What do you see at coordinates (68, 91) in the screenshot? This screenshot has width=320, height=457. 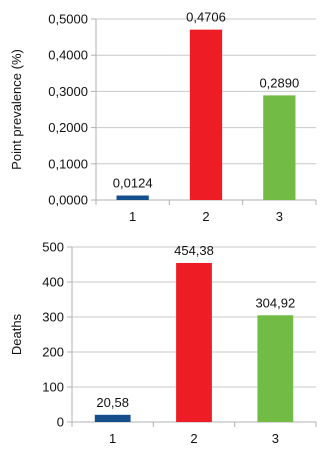 I see `y-tick-label: 0,3000` at bounding box center [68, 91].